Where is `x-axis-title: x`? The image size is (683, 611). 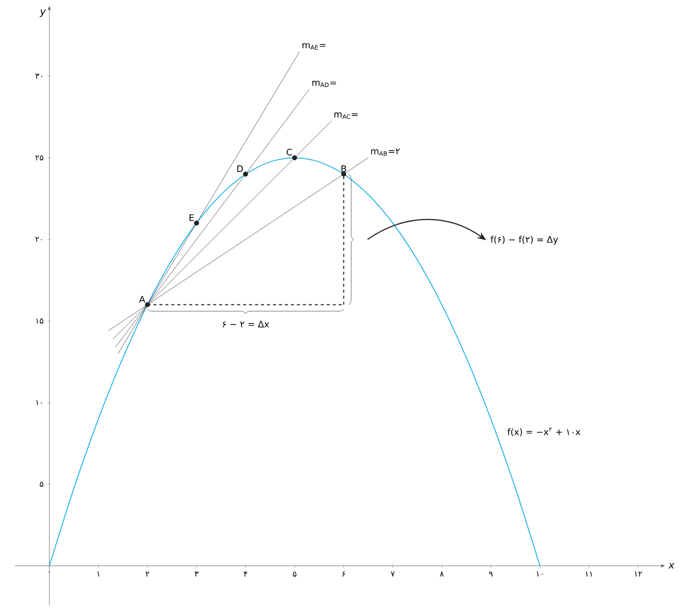 x-axis-title: x is located at coordinates (671, 566).